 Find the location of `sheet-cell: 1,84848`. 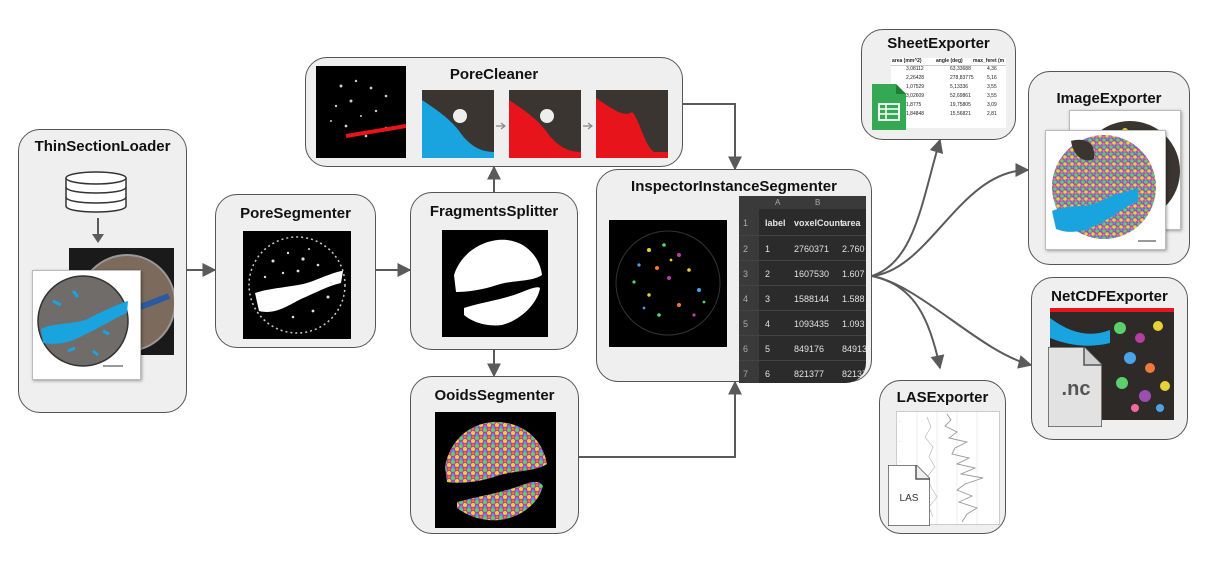

sheet-cell: 1,84848 is located at coordinates (915, 114).